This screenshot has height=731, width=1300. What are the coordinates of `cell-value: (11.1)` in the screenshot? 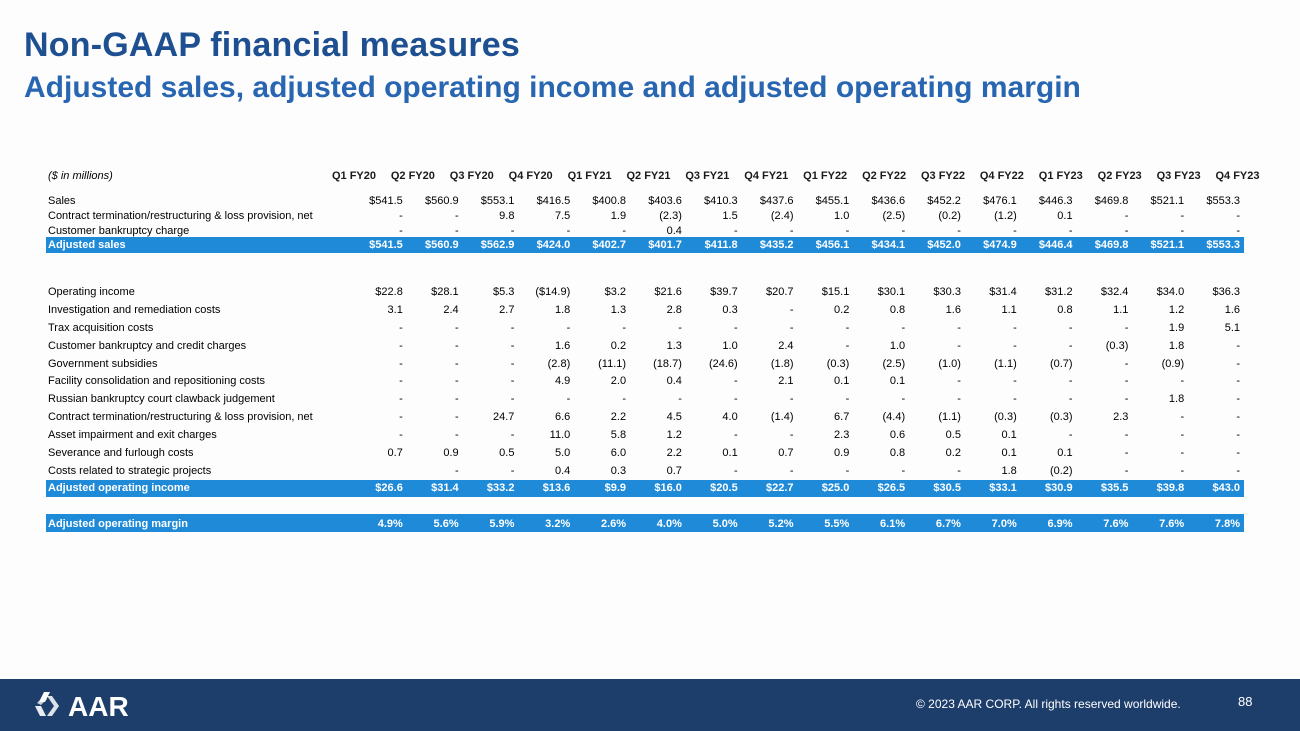 It's located at (612, 363).